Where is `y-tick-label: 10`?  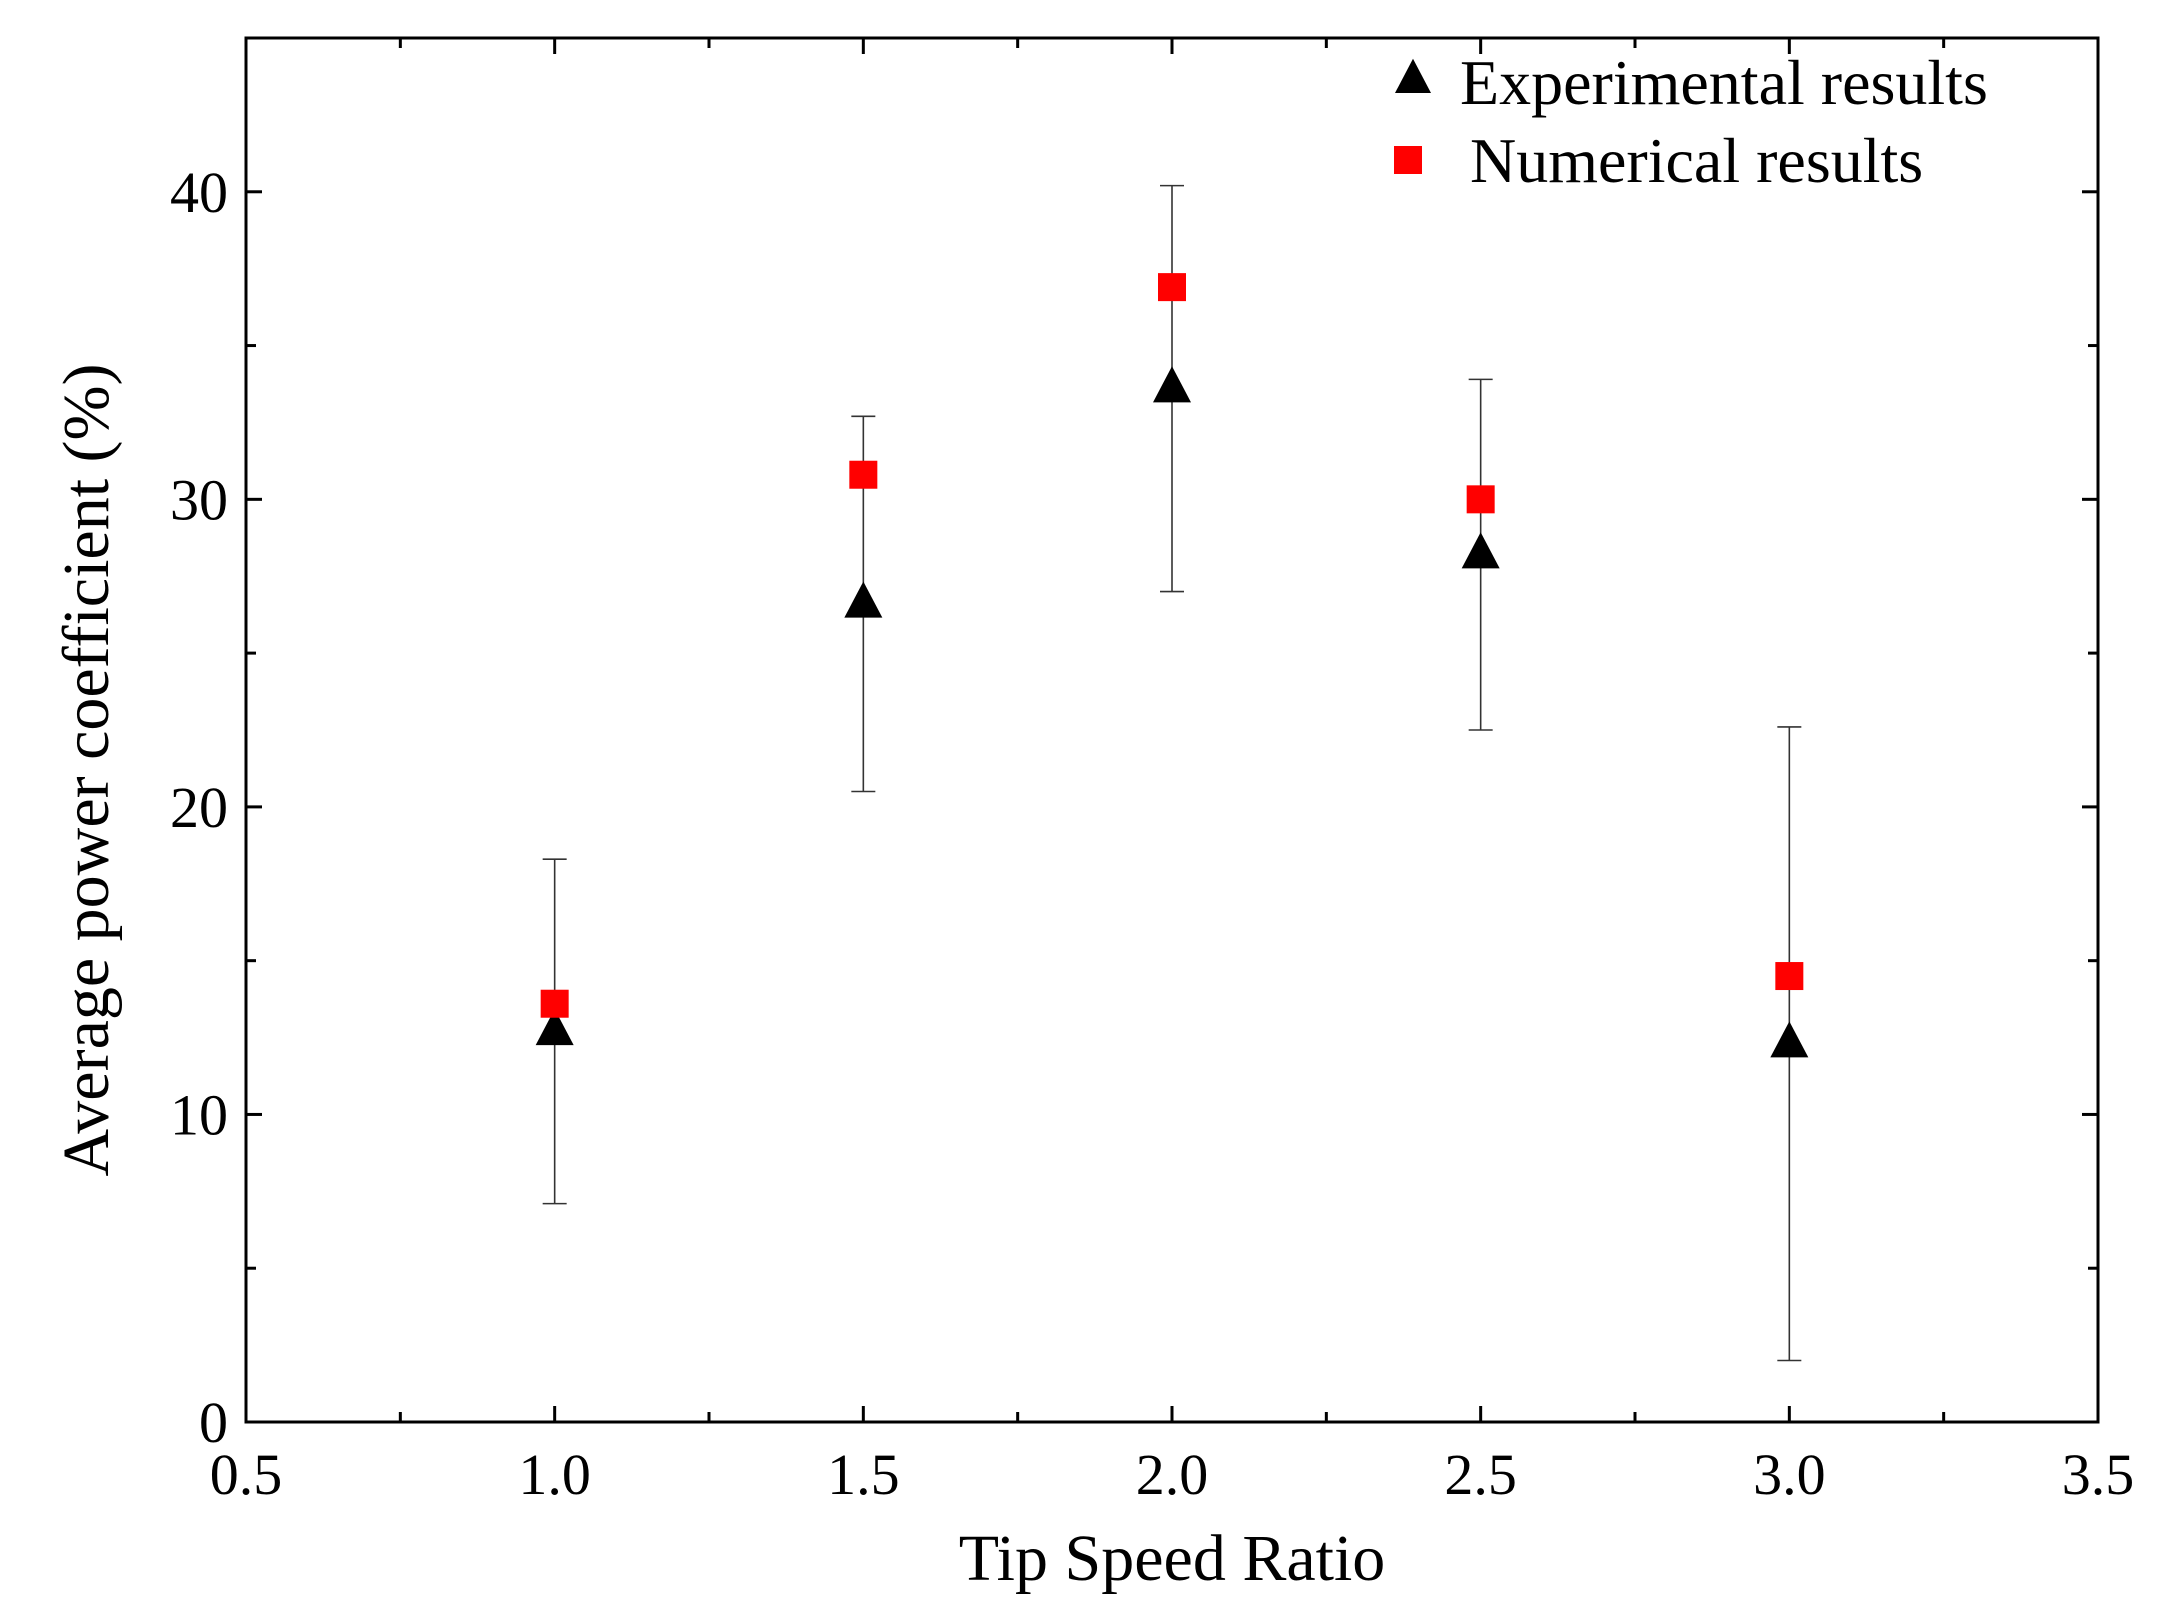 y-tick-label: 10 is located at coordinates (199, 1114).